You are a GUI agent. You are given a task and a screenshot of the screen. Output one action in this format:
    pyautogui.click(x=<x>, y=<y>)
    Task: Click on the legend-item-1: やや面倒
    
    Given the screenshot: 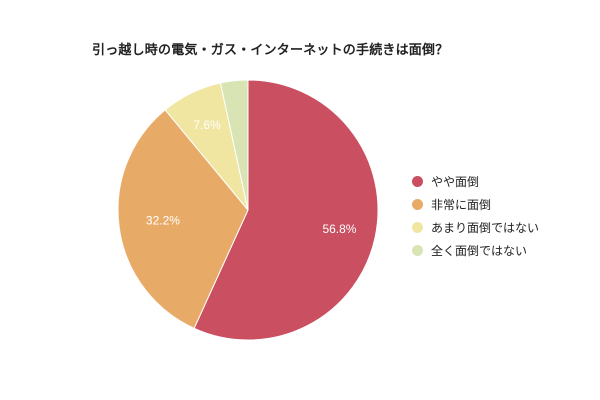 What is the action you would take?
    pyautogui.click(x=475, y=181)
    